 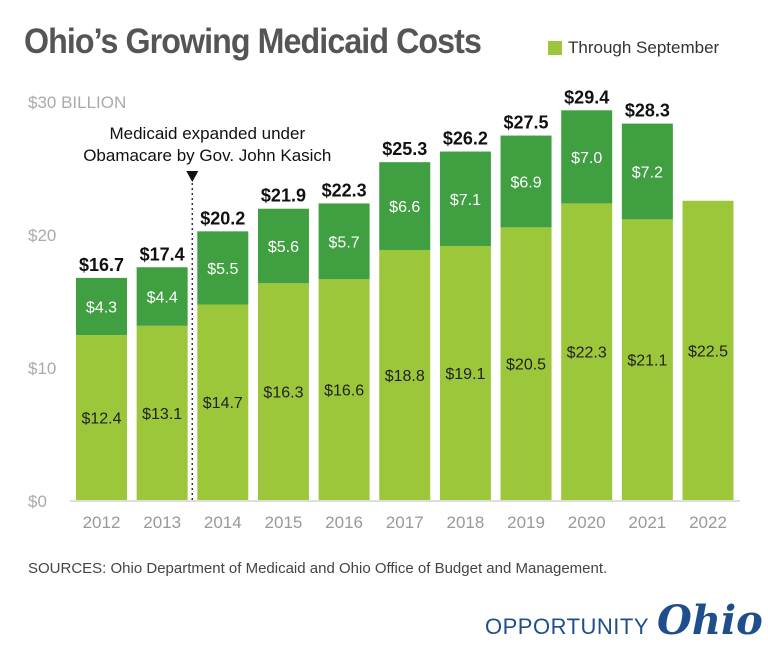 What do you see at coordinates (567, 626) in the screenshot?
I see `logo-text: OPPORTUNITY` at bounding box center [567, 626].